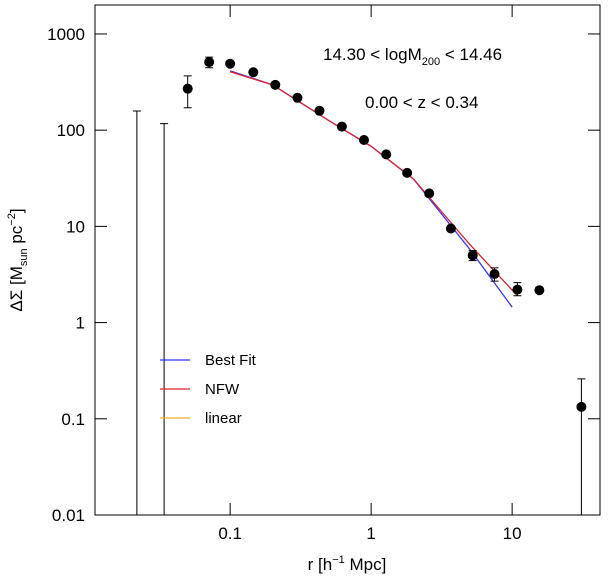  Describe the element at coordinates (231, 360) in the screenshot. I see `legend-label: Best Fit` at that location.